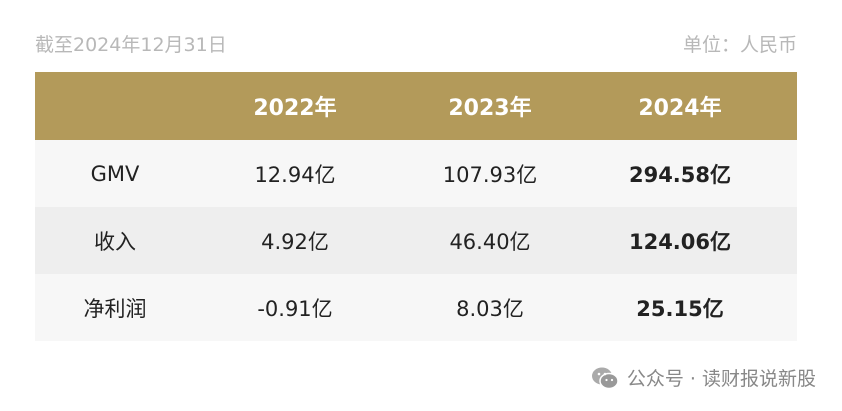  What do you see at coordinates (739, 45) in the screenshot?
I see `unit-note: 单位：人民币` at bounding box center [739, 45].